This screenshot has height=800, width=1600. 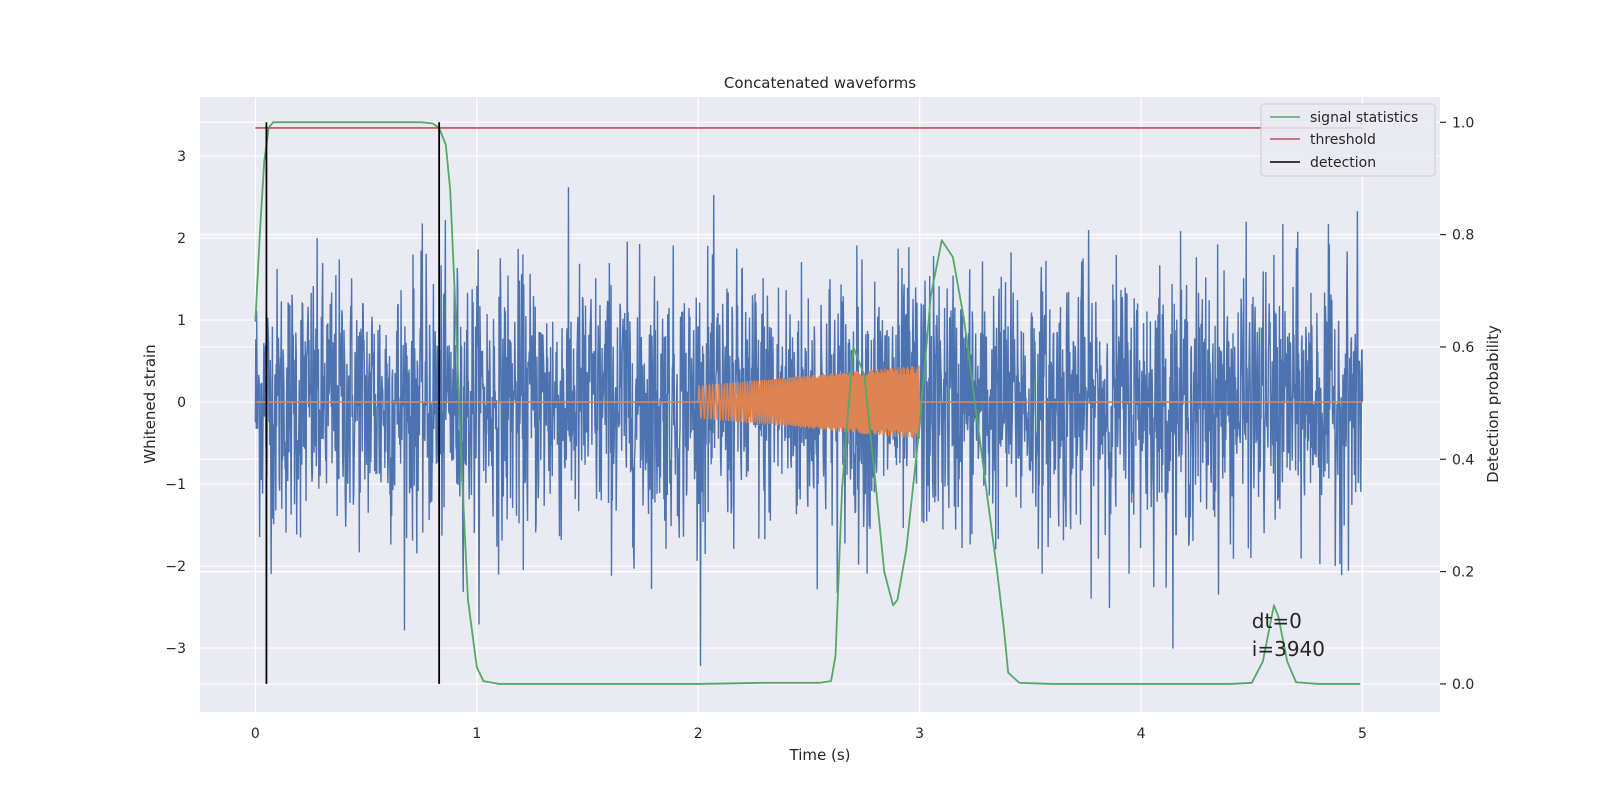 I want to click on annotations: dt=0 i=3940, so click(x=1288, y=635).